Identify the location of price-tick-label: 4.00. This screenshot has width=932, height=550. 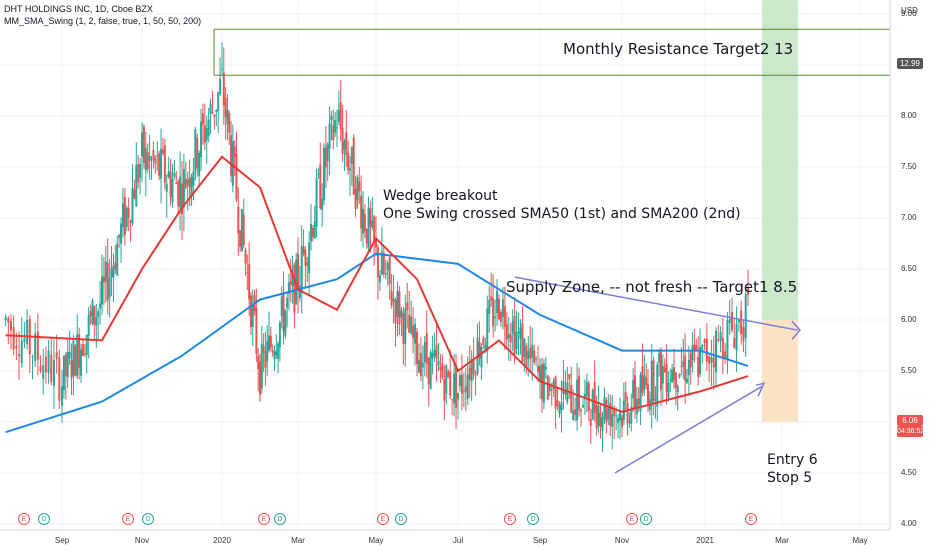
(909, 523).